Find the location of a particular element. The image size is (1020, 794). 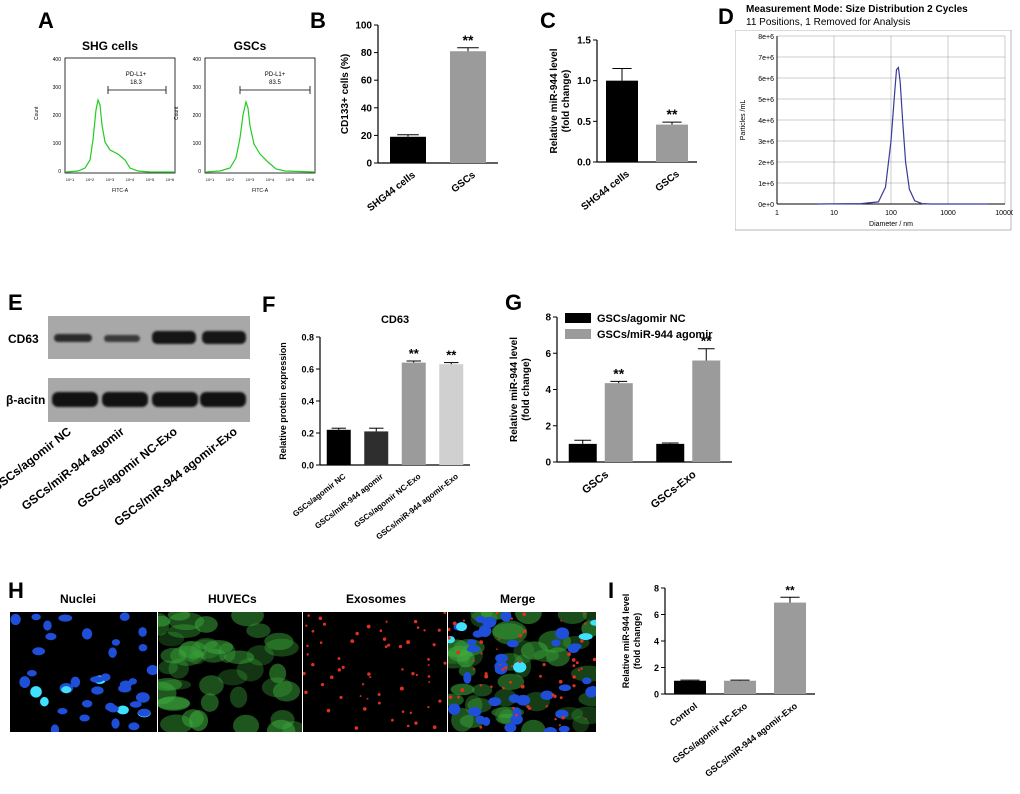

y-tick-label: 1.5 is located at coordinates (584, 41).